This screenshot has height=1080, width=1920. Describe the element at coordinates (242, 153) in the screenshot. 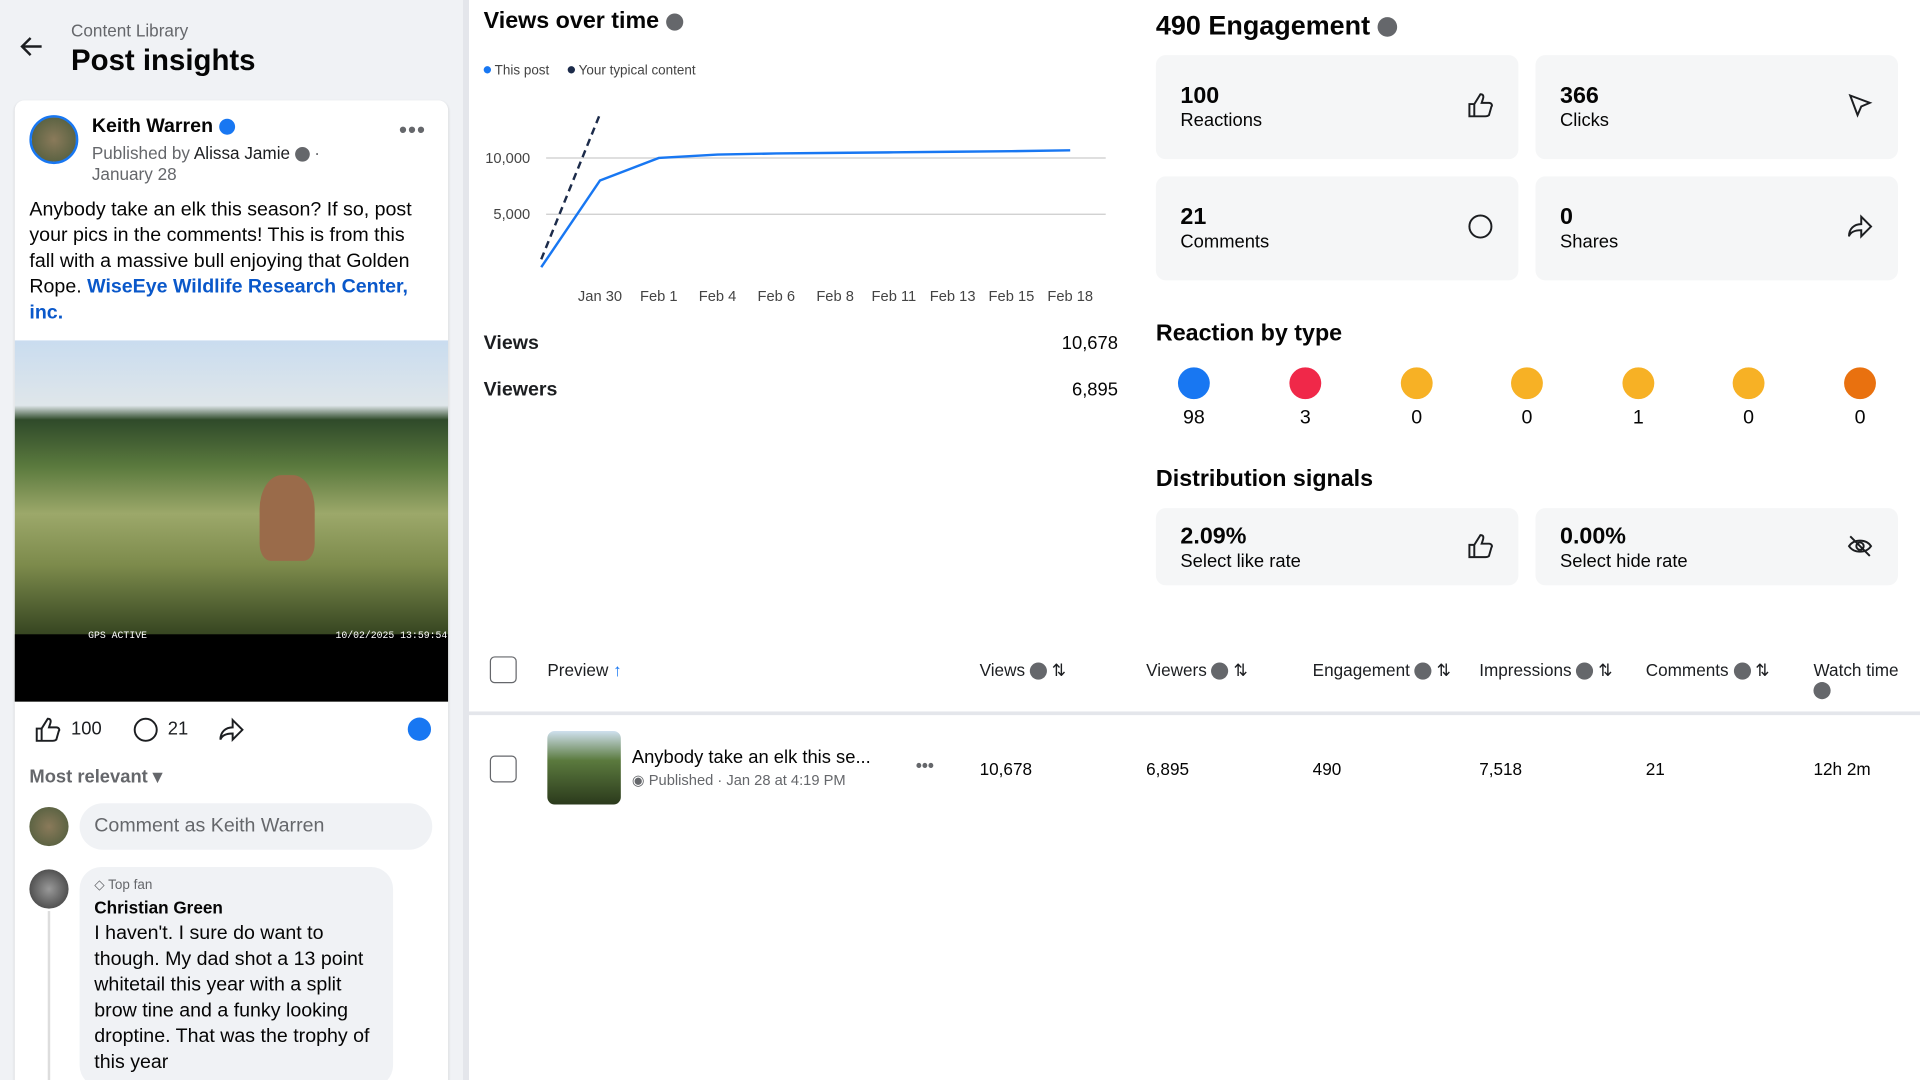

I see `publisher: Alissa Jamie` at that location.